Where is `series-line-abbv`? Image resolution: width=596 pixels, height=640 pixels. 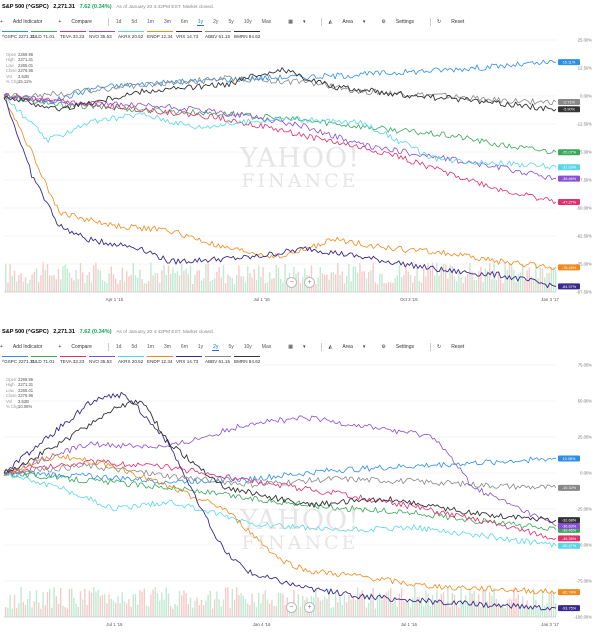 series-line-abbv is located at coordinates (280, 476).